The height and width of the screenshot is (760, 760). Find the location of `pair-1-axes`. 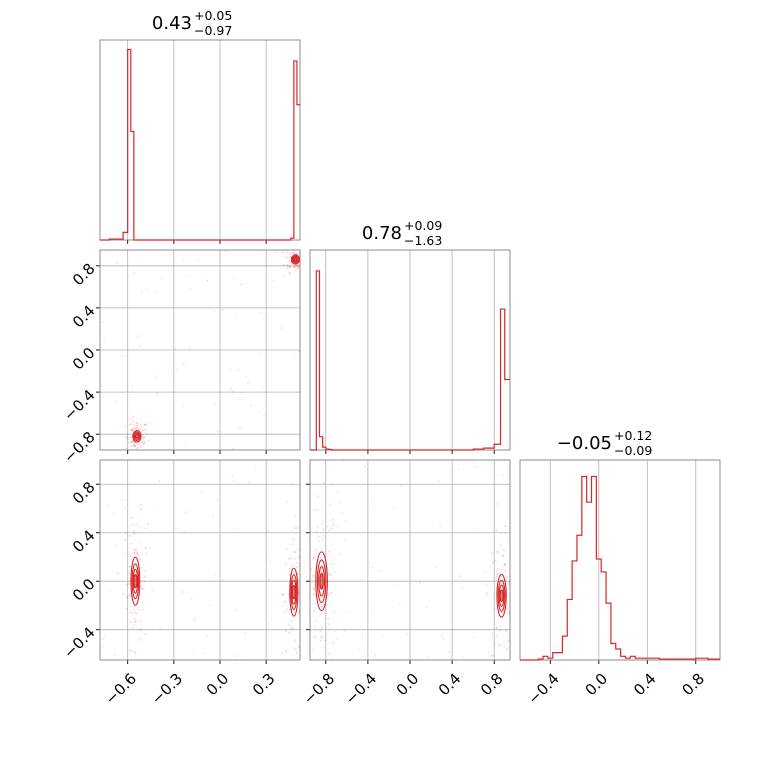

pair-1-axes is located at coordinates (198, 351).